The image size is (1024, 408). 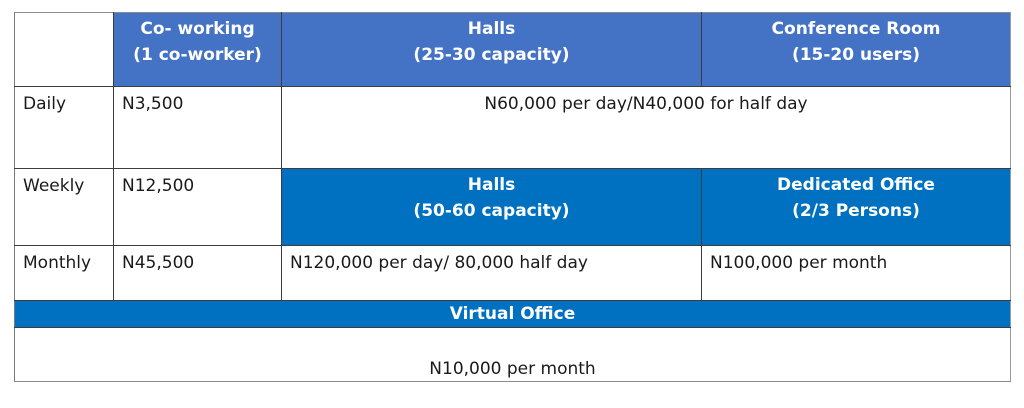 I want to click on monthly-halls-large-cell: N120,000 per day/ 80,000 half day, so click(x=491, y=273).